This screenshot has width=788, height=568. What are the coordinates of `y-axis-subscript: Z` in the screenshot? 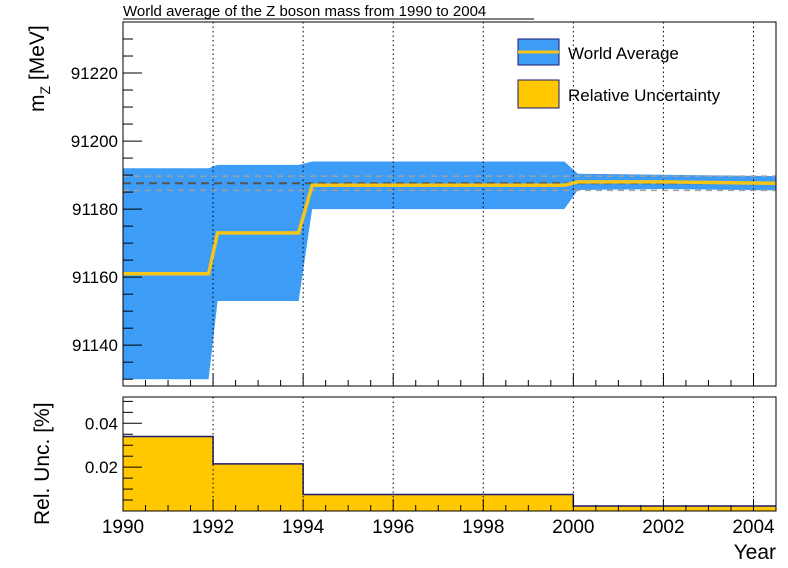 It's located at (45, 90).